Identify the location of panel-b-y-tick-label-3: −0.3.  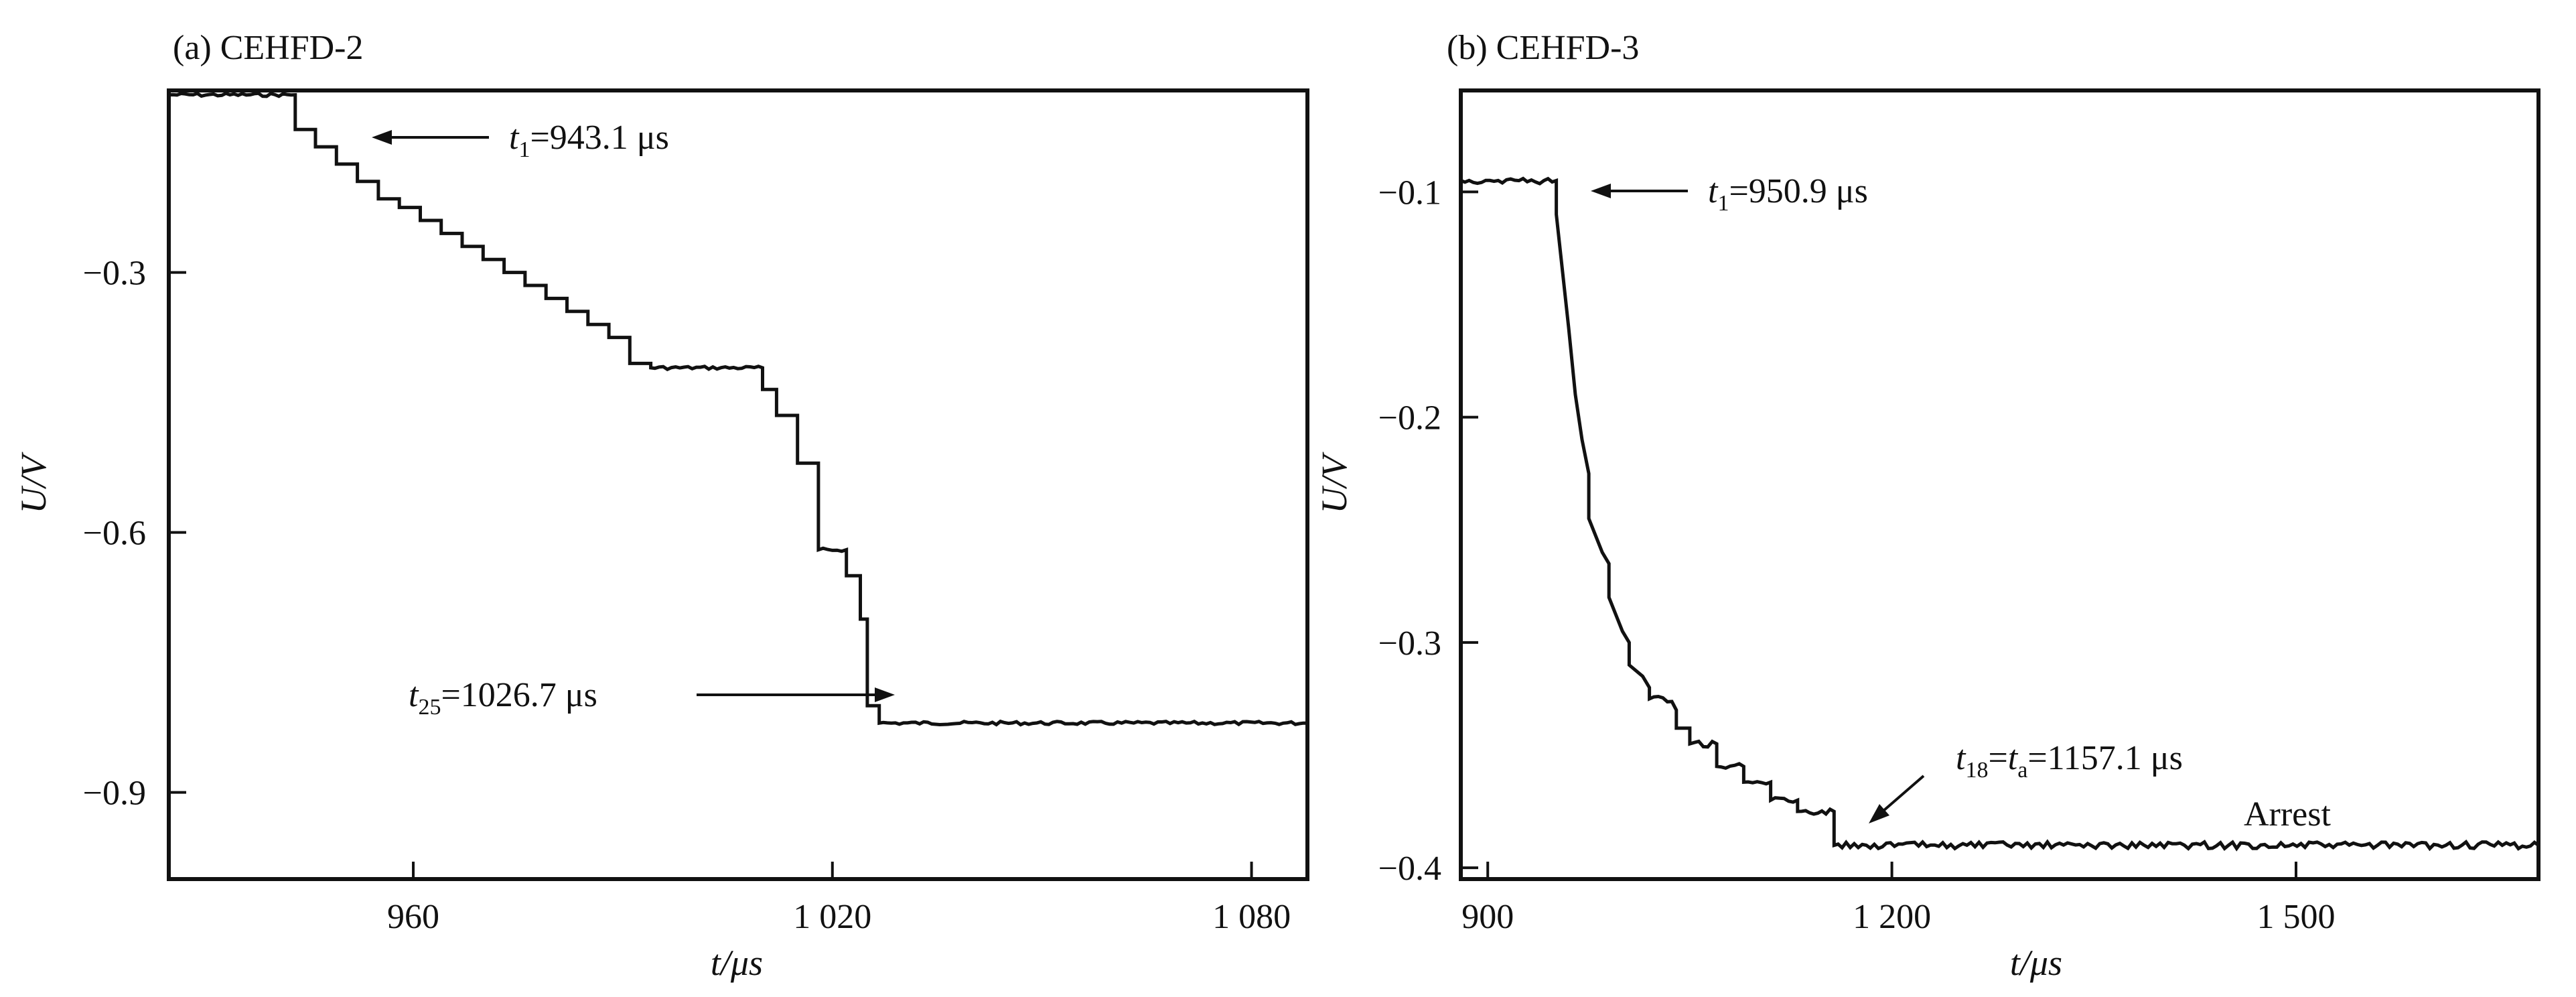
(1409, 644).